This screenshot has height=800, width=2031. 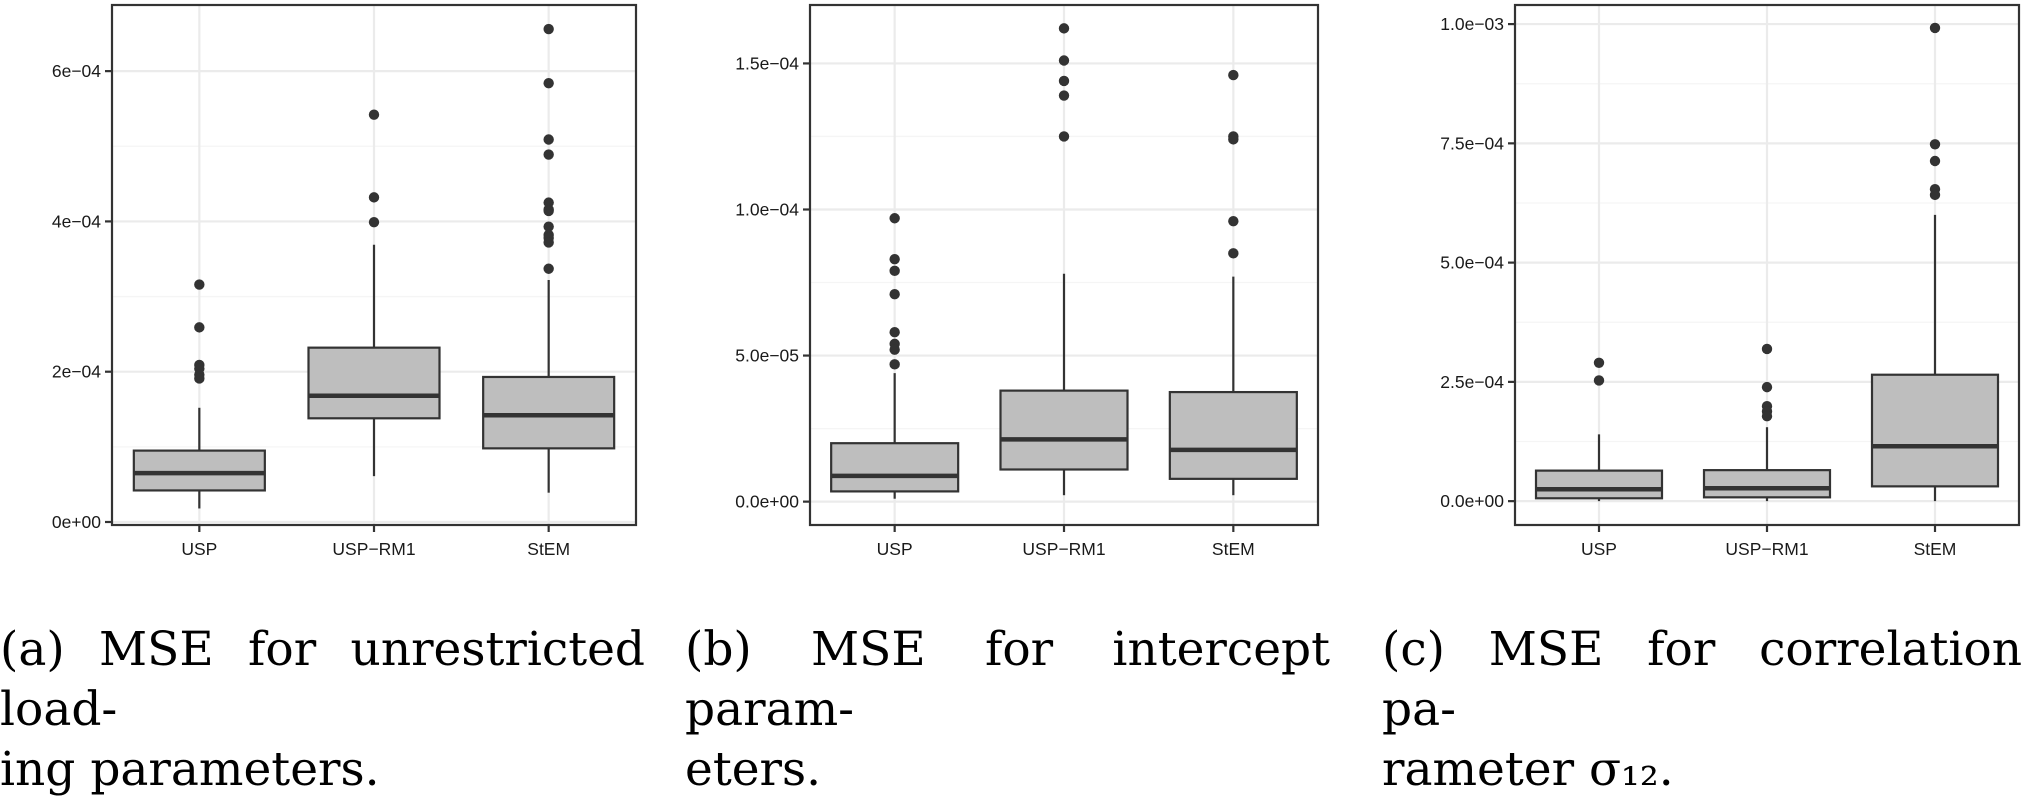 What do you see at coordinates (1472, 24) in the screenshot?
I see `panel-c-y-tick-label: 1.0e−03` at bounding box center [1472, 24].